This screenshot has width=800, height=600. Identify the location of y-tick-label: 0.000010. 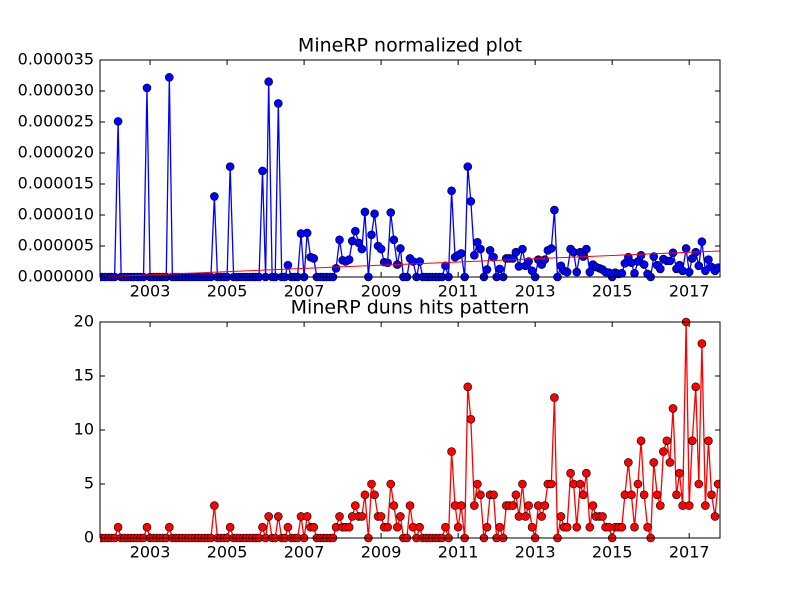
(56, 214).